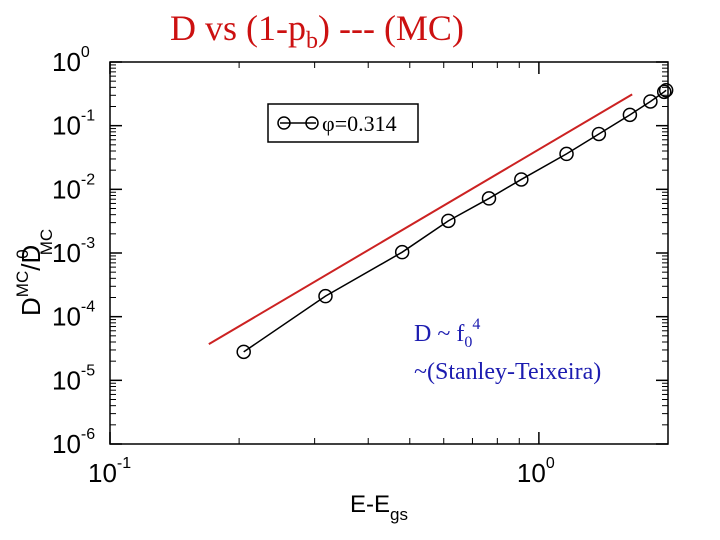  I want to click on y-axis-label: DMC/D0 MC, so click(34, 272).